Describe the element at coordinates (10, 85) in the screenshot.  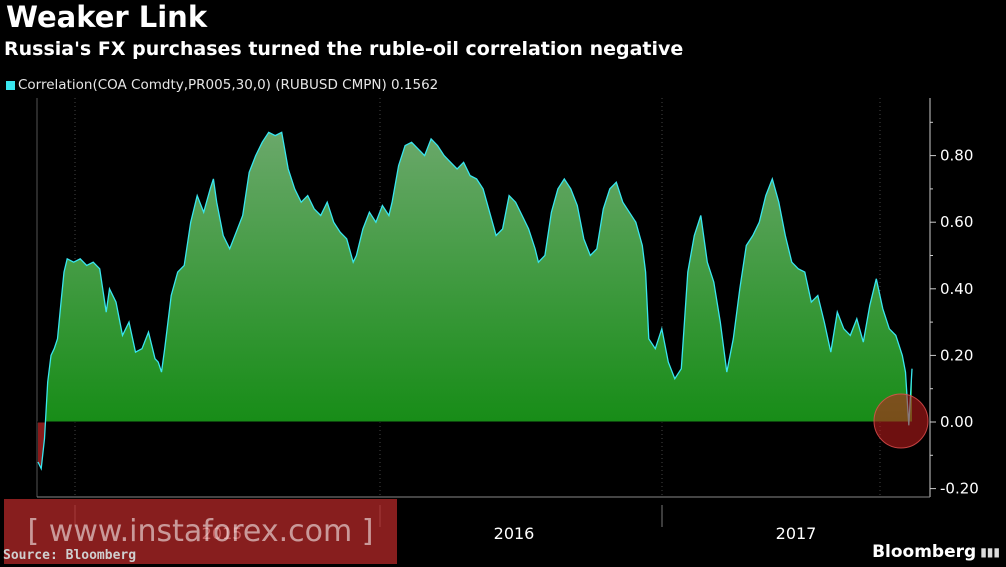
I see `legend-swatch` at that location.